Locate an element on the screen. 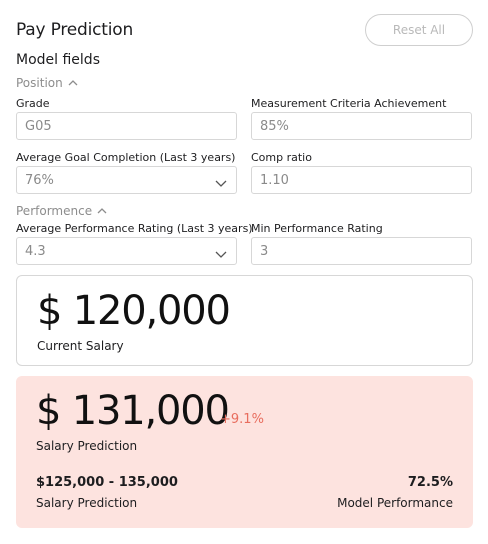 The width and height of the screenshot is (488, 544). min-rating-input: 3 is located at coordinates (361, 251).